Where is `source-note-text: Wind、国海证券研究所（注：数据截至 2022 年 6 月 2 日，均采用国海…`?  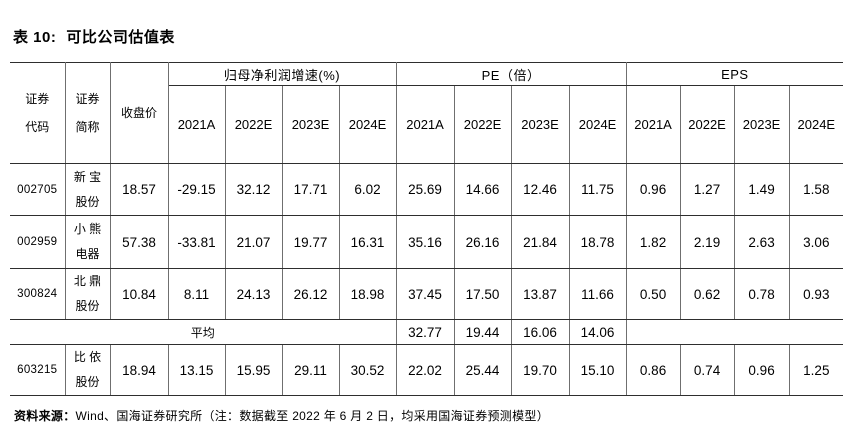
source-note-text: Wind、国海证券研究所（注：数据截至 2022 年 6 月 2 日，均采用国海… is located at coordinates (312, 416).